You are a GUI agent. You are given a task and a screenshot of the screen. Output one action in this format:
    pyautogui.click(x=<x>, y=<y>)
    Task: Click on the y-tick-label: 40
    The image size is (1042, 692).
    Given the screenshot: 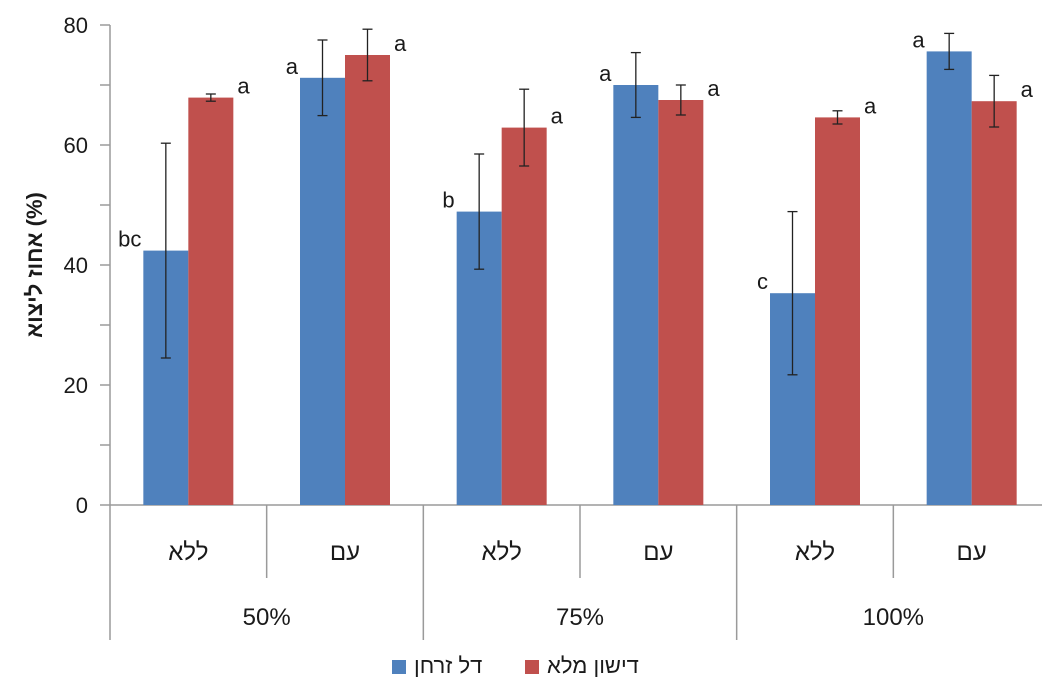 What is the action you would take?
    pyautogui.click(x=76, y=265)
    